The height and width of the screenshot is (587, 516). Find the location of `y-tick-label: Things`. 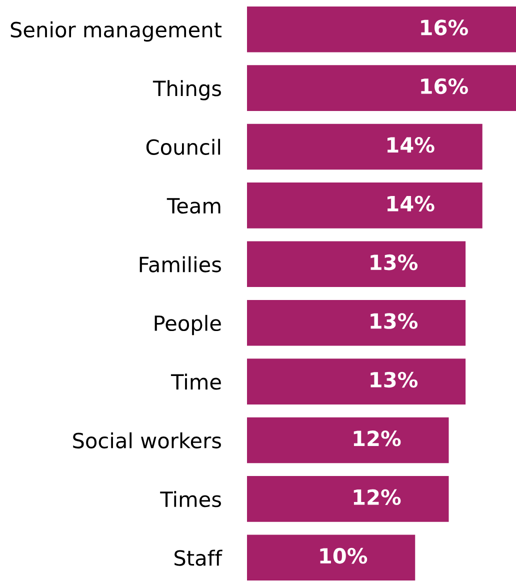

y-tick-label: Things is located at coordinates (186, 90).